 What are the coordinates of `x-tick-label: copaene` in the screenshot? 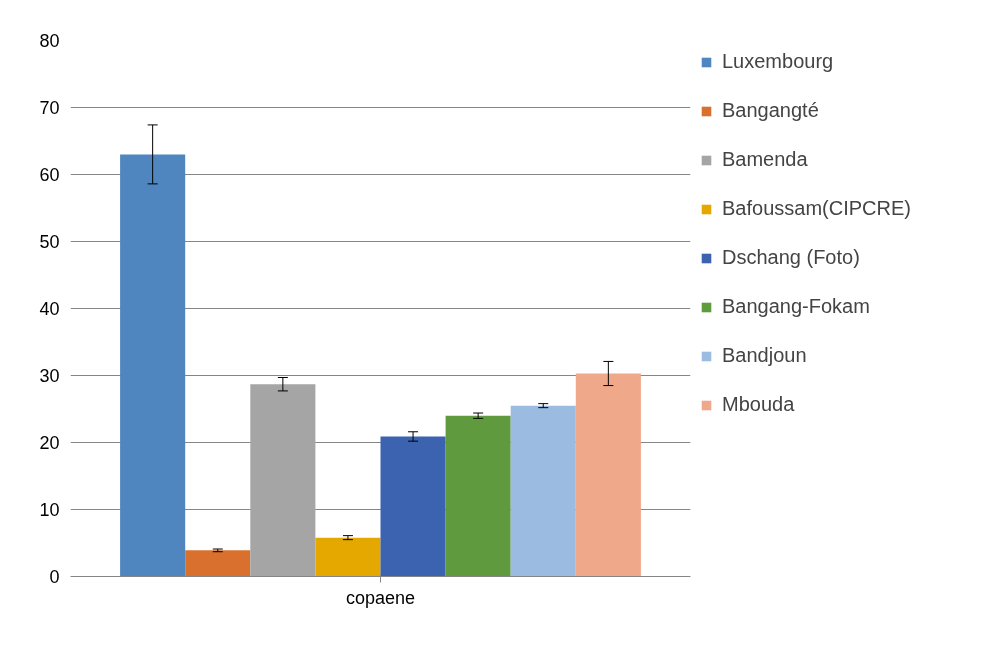 It's located at (380, 597).